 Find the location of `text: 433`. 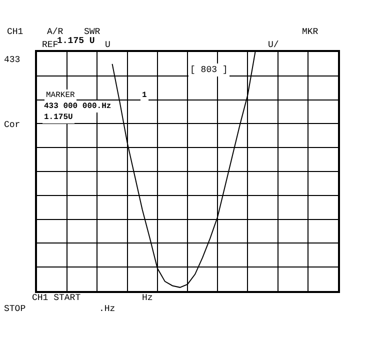

text: 433 is located at coordinates (12, 60).